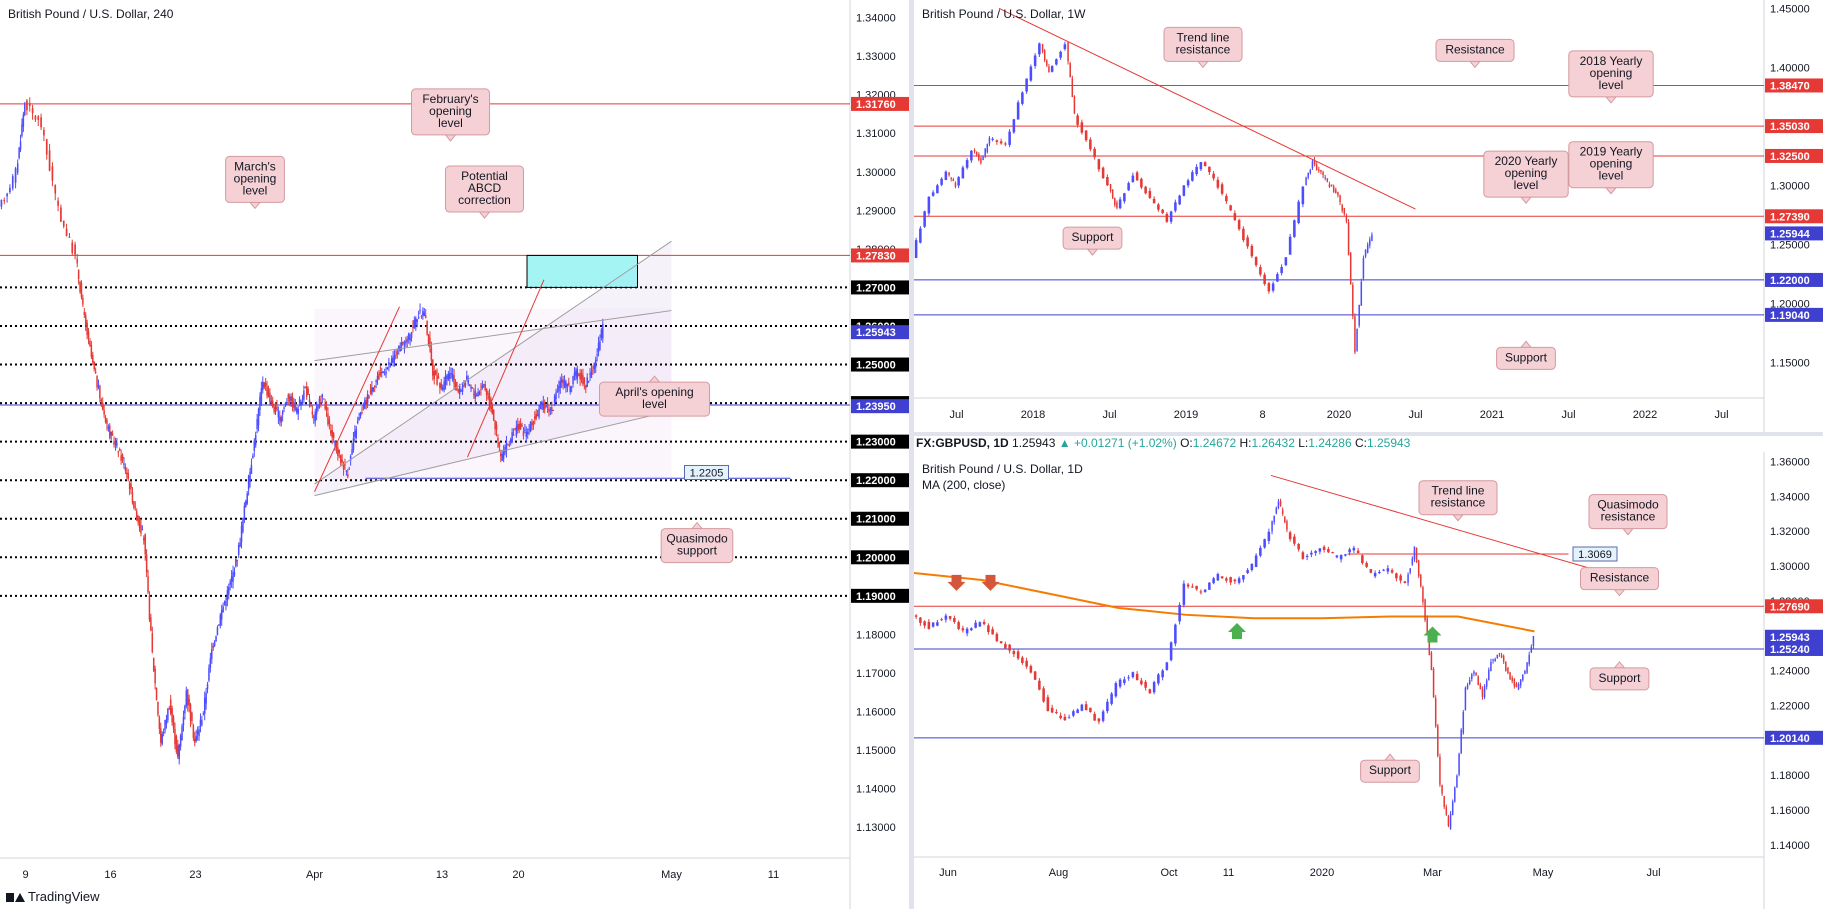 This screenshot has height=909, width=1823. I want to click on callout-text-0-0: Trend line, so click(1458, 491).